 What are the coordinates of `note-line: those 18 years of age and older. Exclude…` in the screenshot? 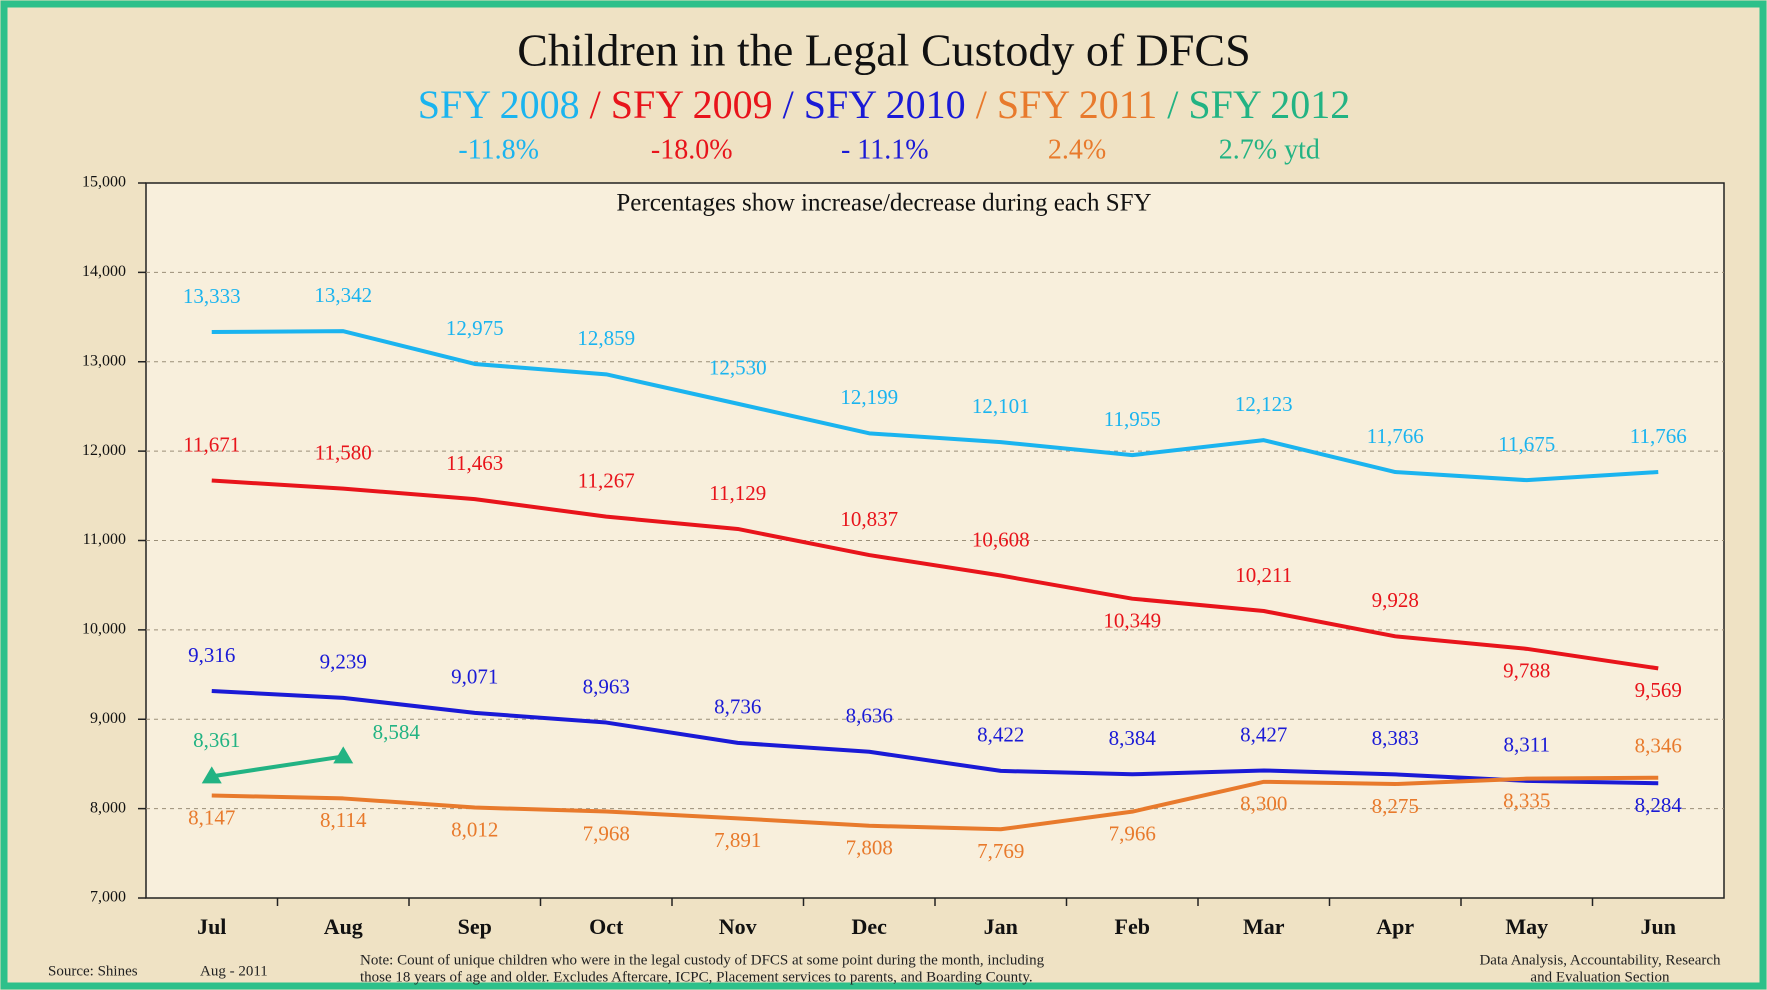 It's located at (696, 977).